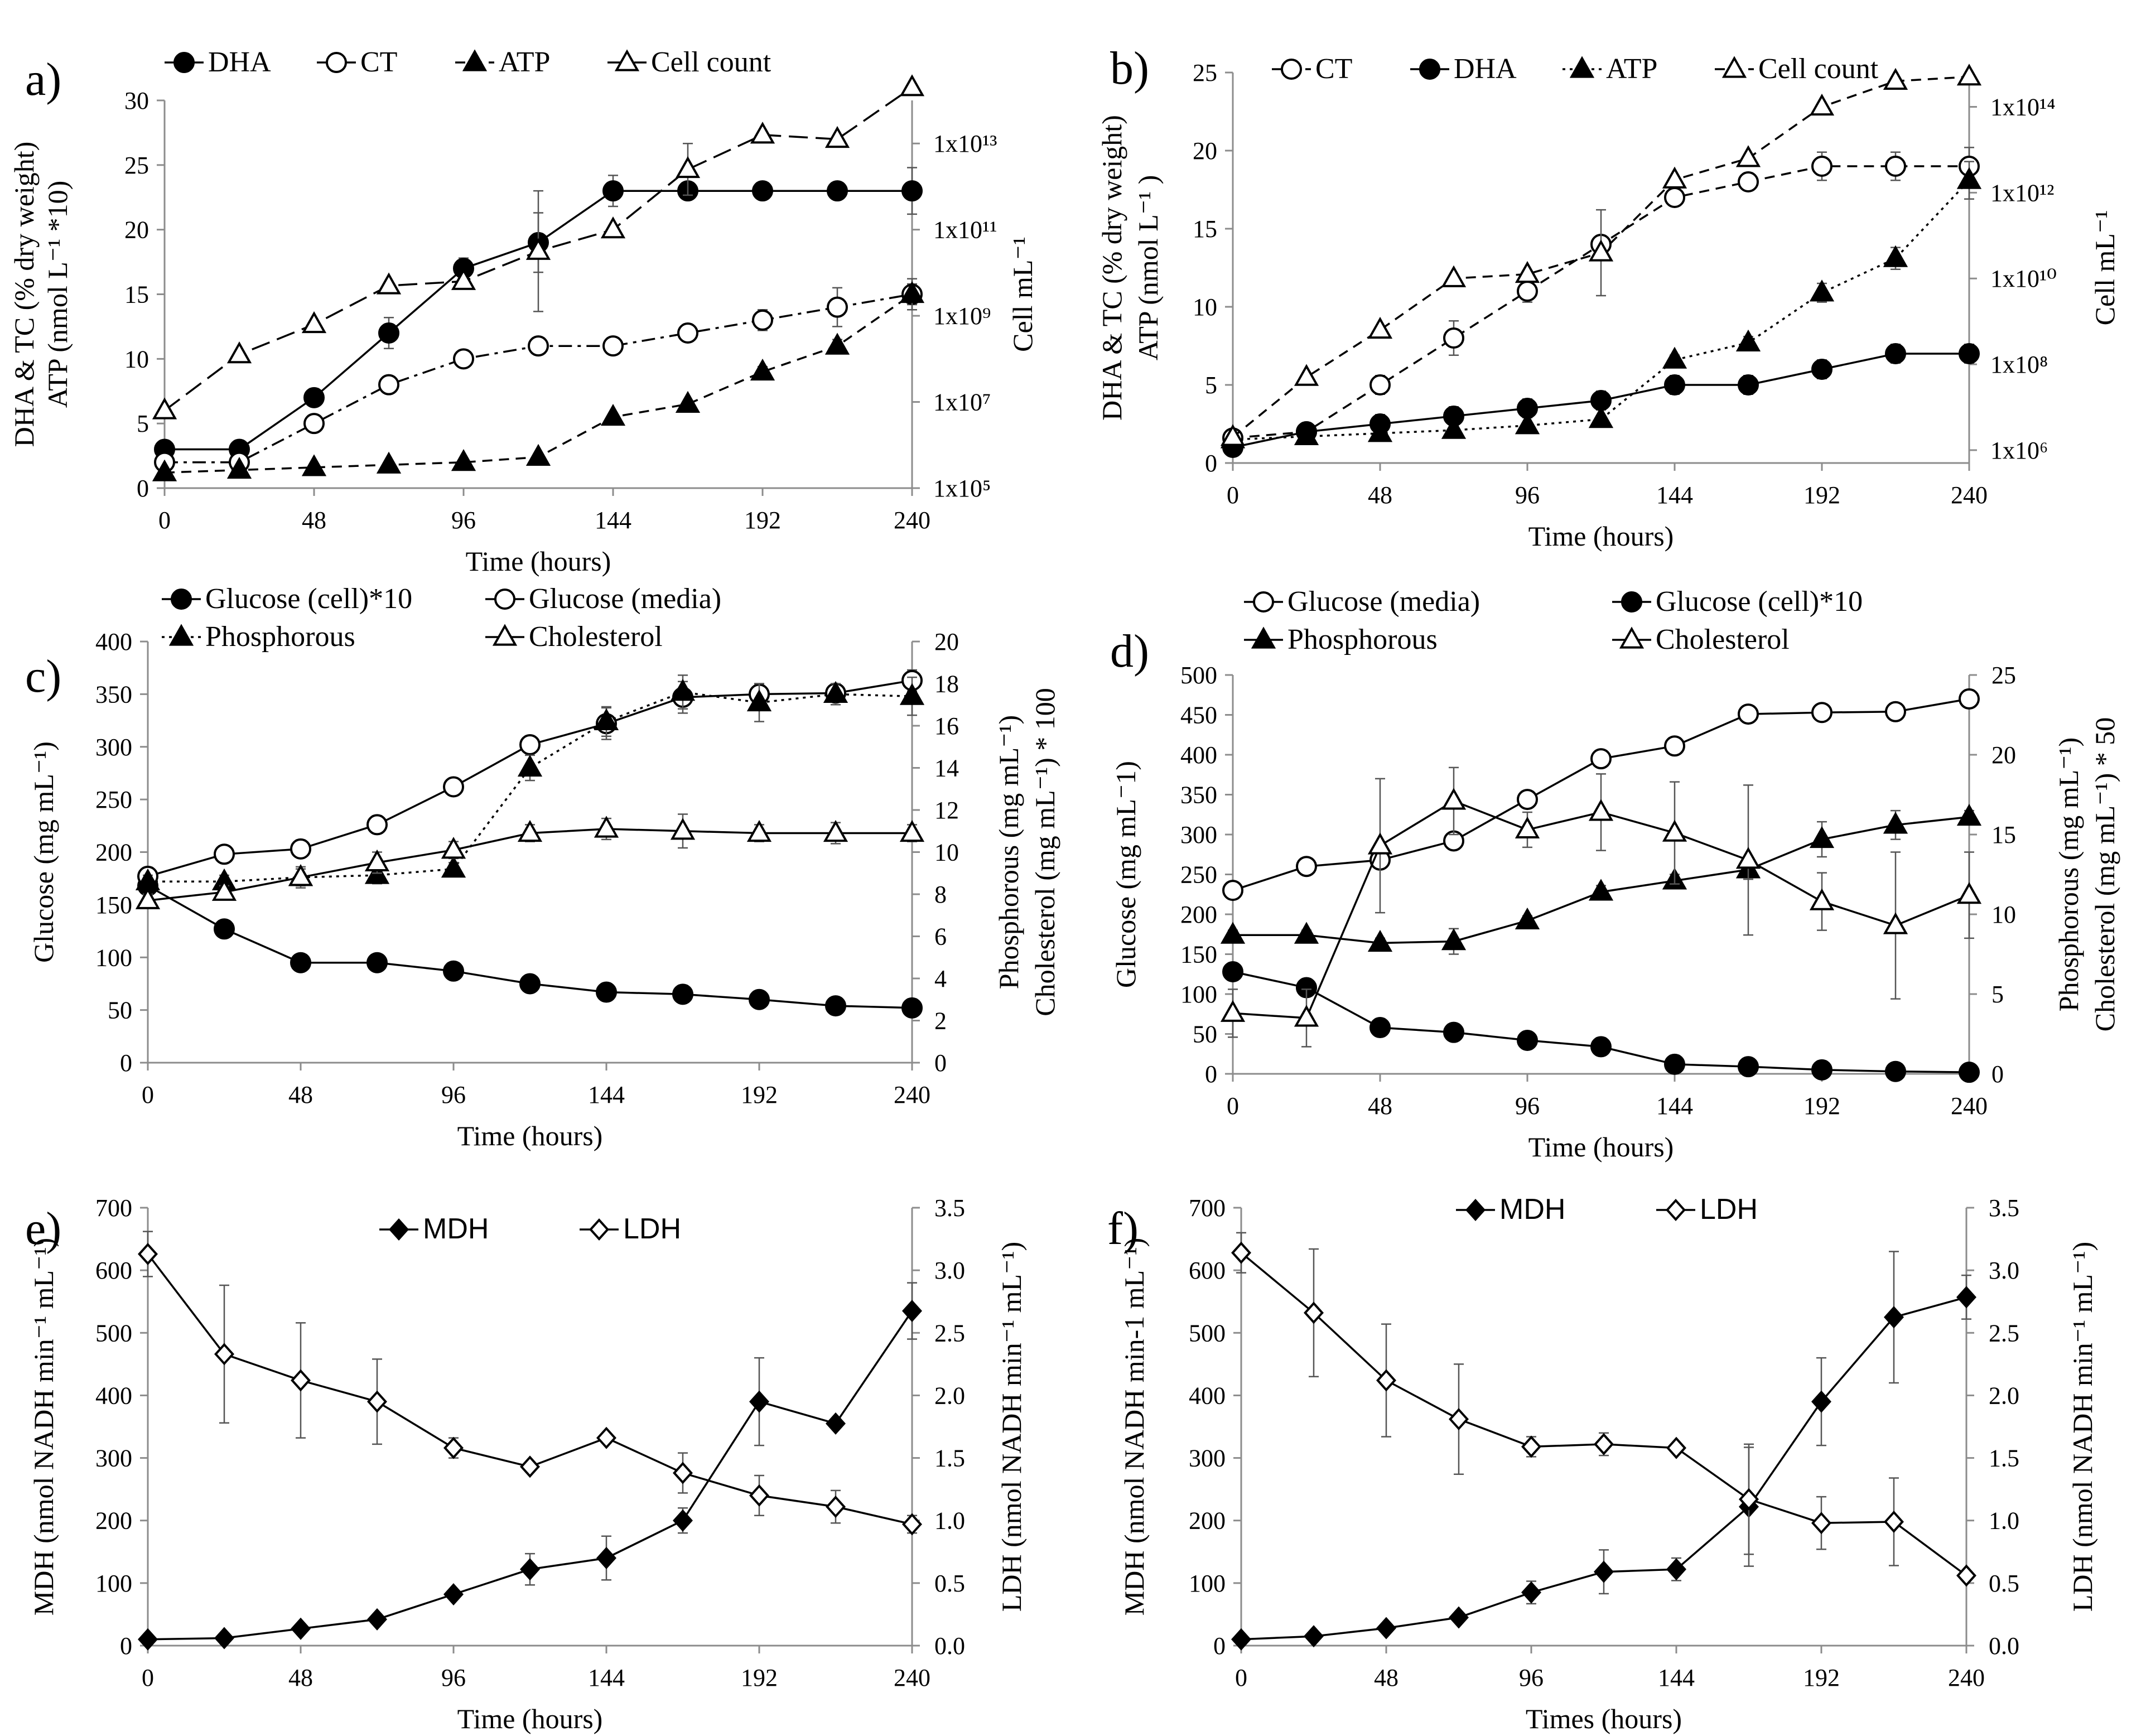 This screenshot has width=2146, height=1736. What do you see at coordinates (113, 799) in the screenshot?
I see `y-tick-label: 250` at bounding box center [113, 799].